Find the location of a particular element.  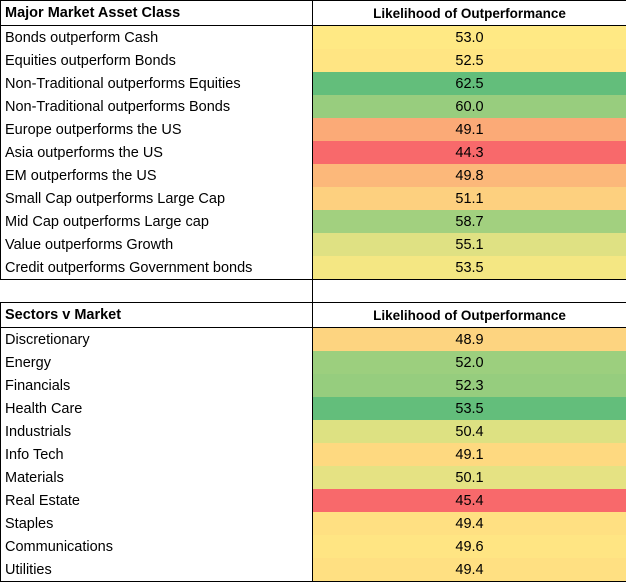

spacer-section is located at coordinates (313, 291).